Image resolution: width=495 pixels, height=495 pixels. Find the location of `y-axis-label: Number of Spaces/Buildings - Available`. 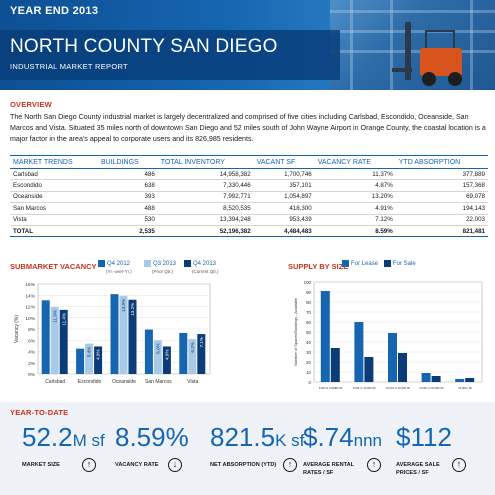

y-axis-label: Number of Spaces/Buildings - Available is located at coordinates (295, 332).